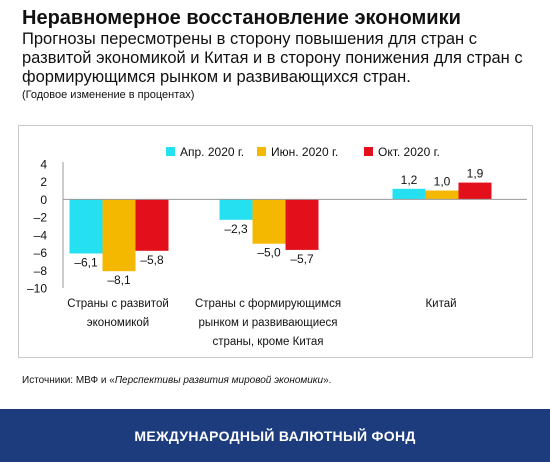 This screenshot has width=550, height=462. Describe the element at coordinates (409, 180) in the screenshot. I see `data-label: 1,2` at that location.